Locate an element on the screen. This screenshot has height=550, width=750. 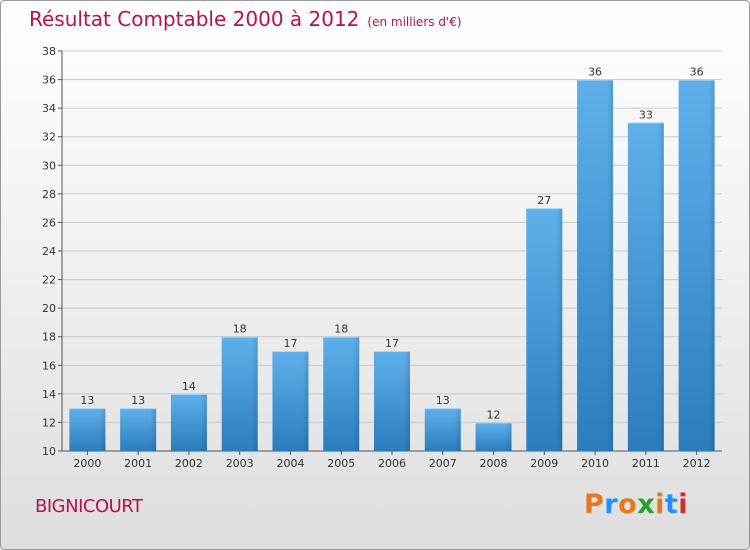
x-tick-label: 2004 is located at coordinates (290, 463).